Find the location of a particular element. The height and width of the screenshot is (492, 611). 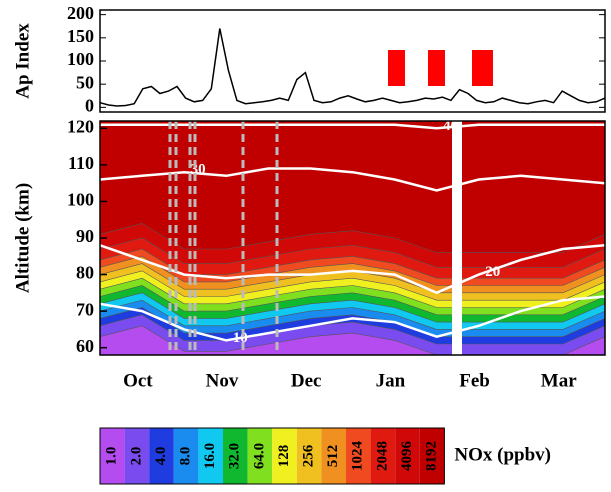

x-tick-label: Feb is located at coordinates (474, 380).